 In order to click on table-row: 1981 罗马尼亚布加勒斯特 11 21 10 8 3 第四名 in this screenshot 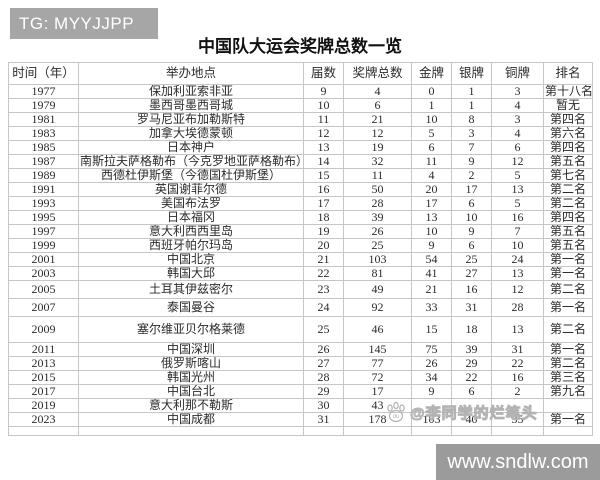, I will do `click(300, 119)`.